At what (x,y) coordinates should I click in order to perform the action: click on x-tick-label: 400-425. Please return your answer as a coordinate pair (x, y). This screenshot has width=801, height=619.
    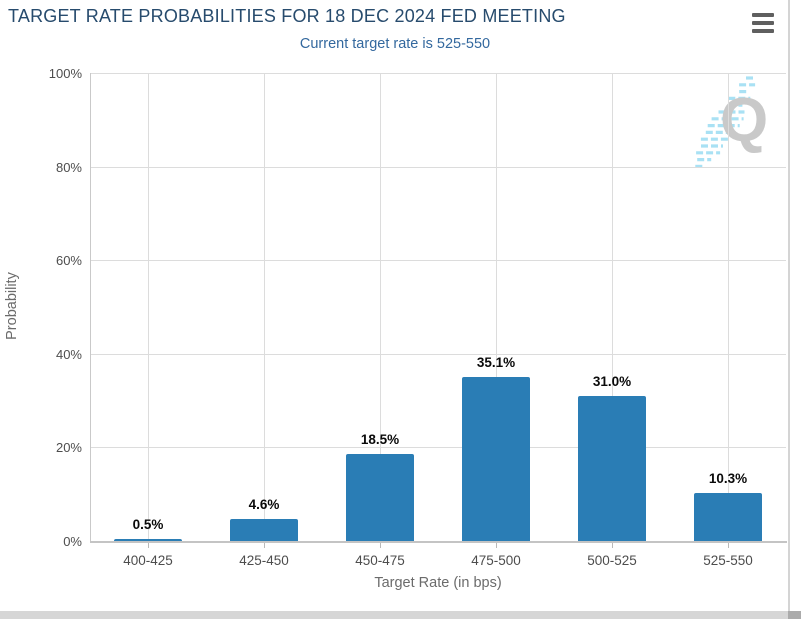
    Looking at the image, I should click on (148, 560).